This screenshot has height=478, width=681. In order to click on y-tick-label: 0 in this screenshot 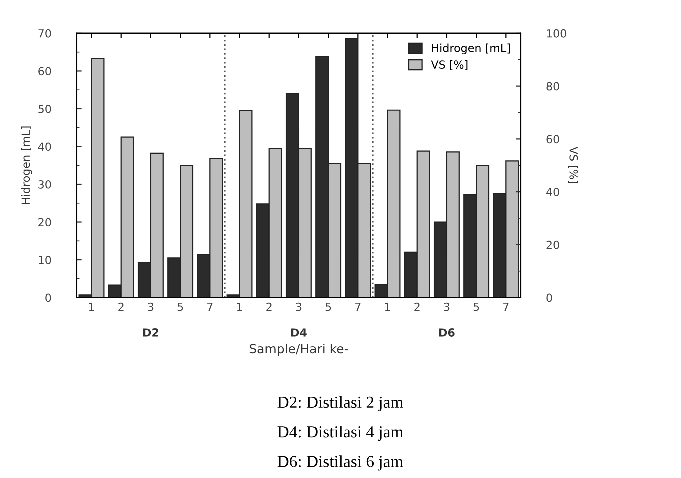, I will do `click(49, 298)`.